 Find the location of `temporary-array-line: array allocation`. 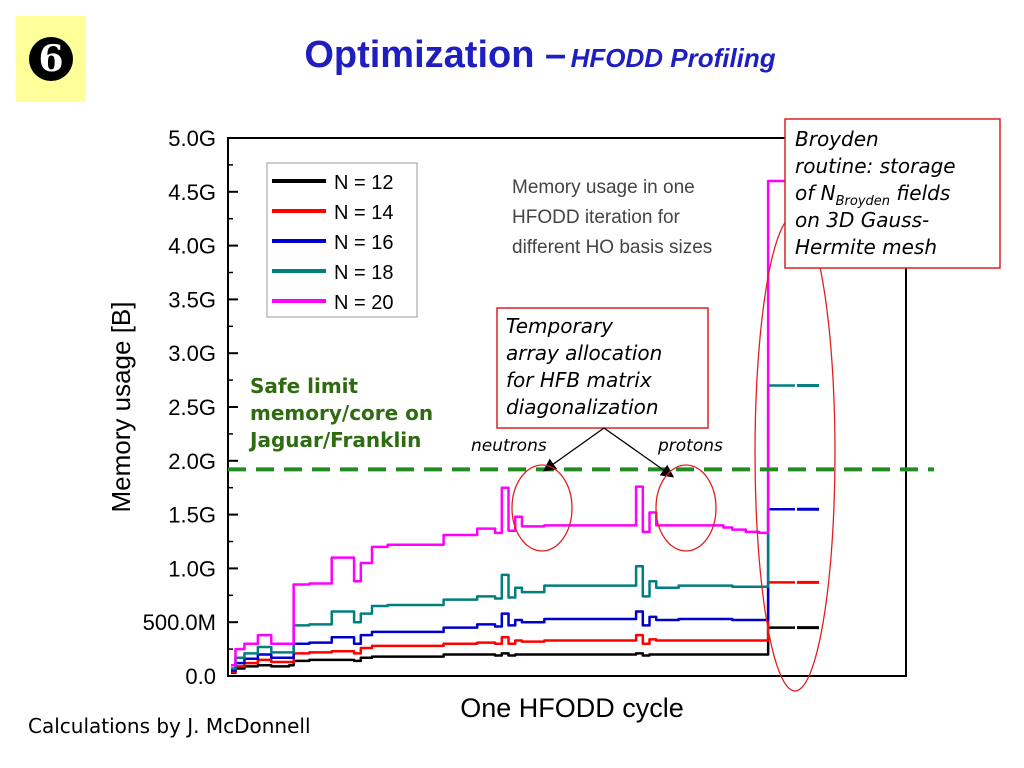

temporary-array-line: array allocation is located at coordinates (584, 353).